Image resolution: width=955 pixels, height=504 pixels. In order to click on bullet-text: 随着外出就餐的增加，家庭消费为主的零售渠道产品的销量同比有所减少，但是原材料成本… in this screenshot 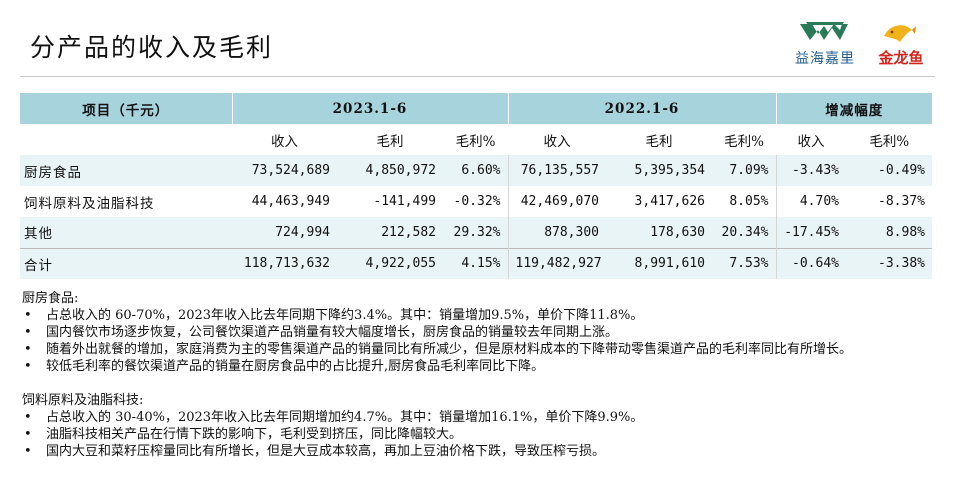, I will do `click(449, 349)`.